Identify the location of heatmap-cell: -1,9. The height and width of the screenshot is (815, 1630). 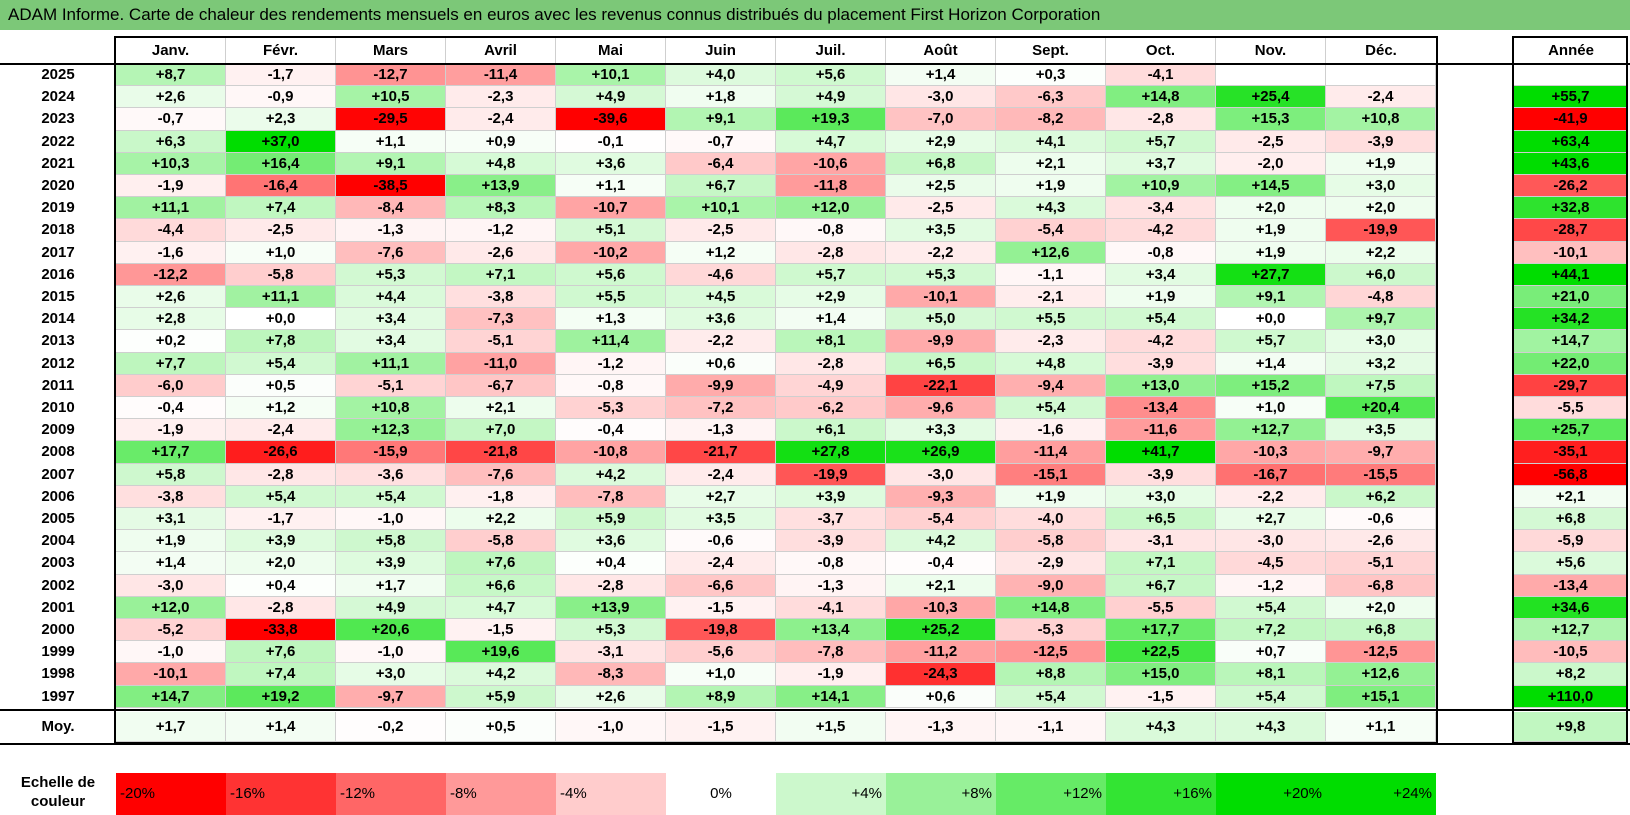
(831, 674).